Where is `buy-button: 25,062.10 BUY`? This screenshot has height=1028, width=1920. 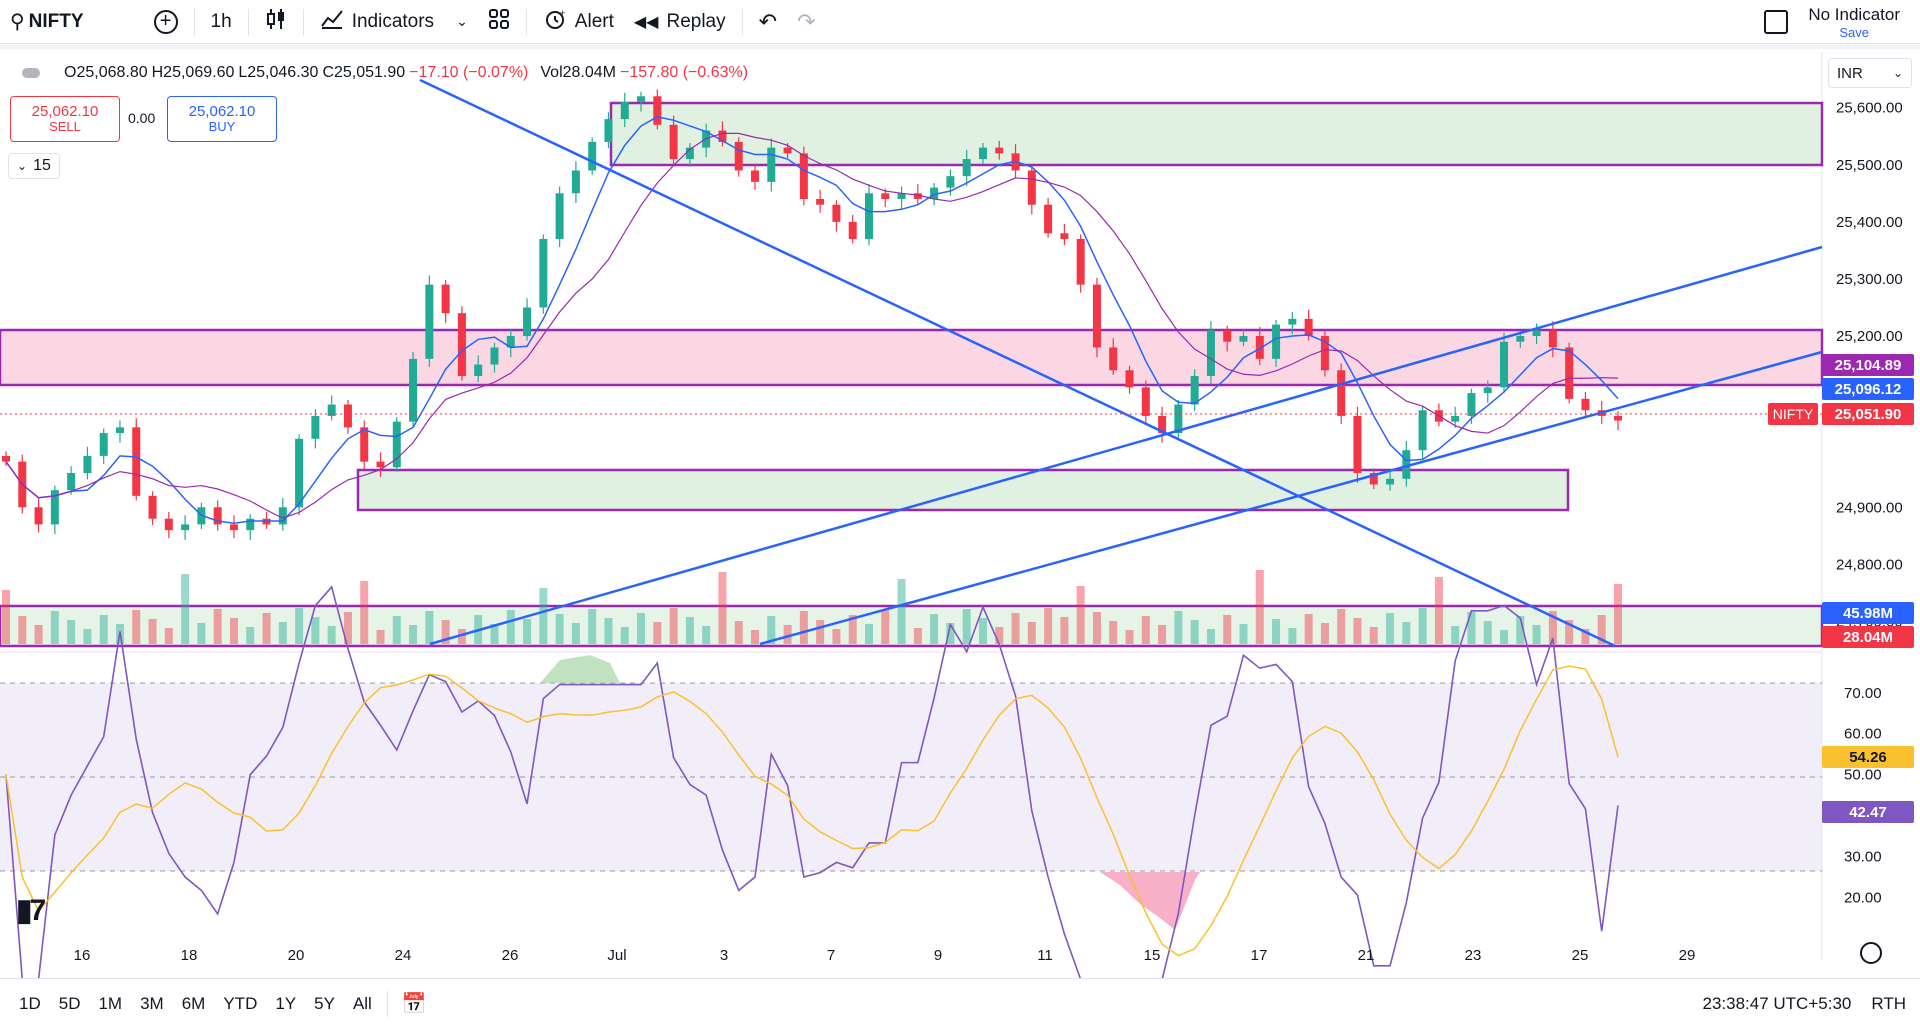
buy-button: 25,062.10 BUY is located at coordinates (222, 119).